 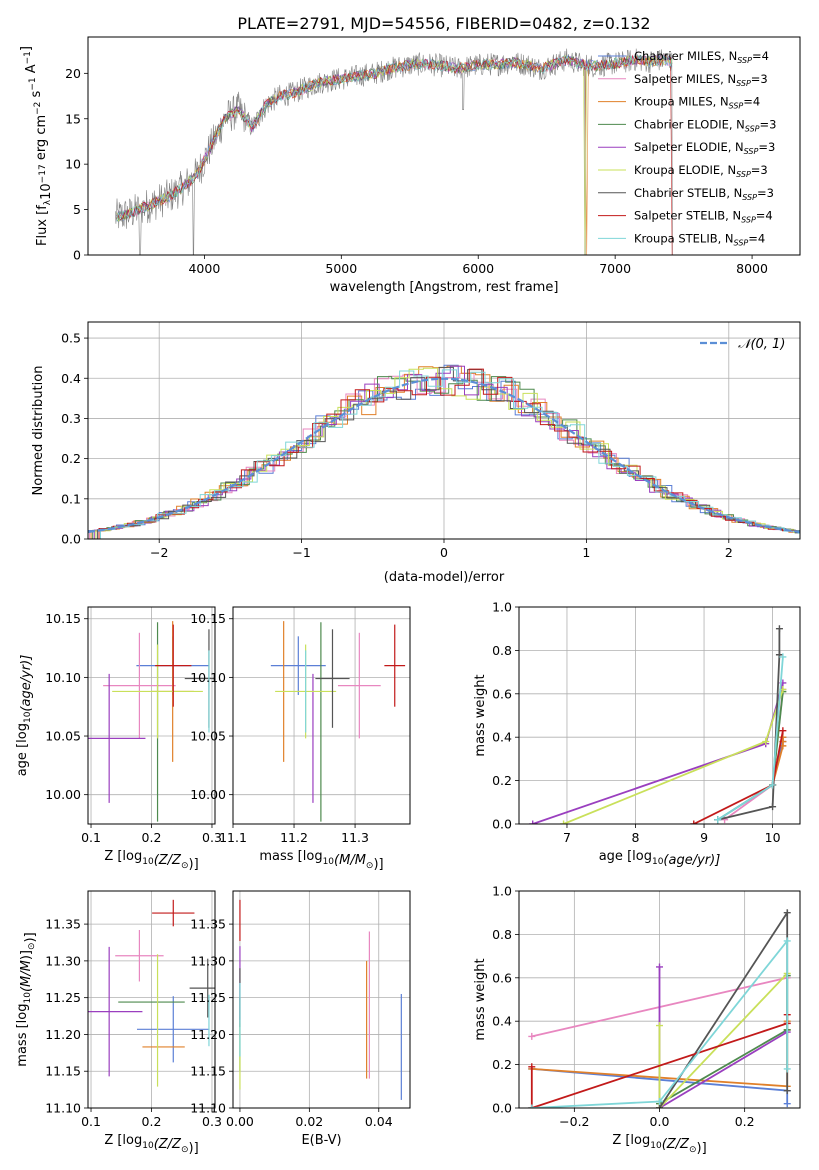 I want to click on x-tick-label: 0.0, so click(x=660, y=1121).